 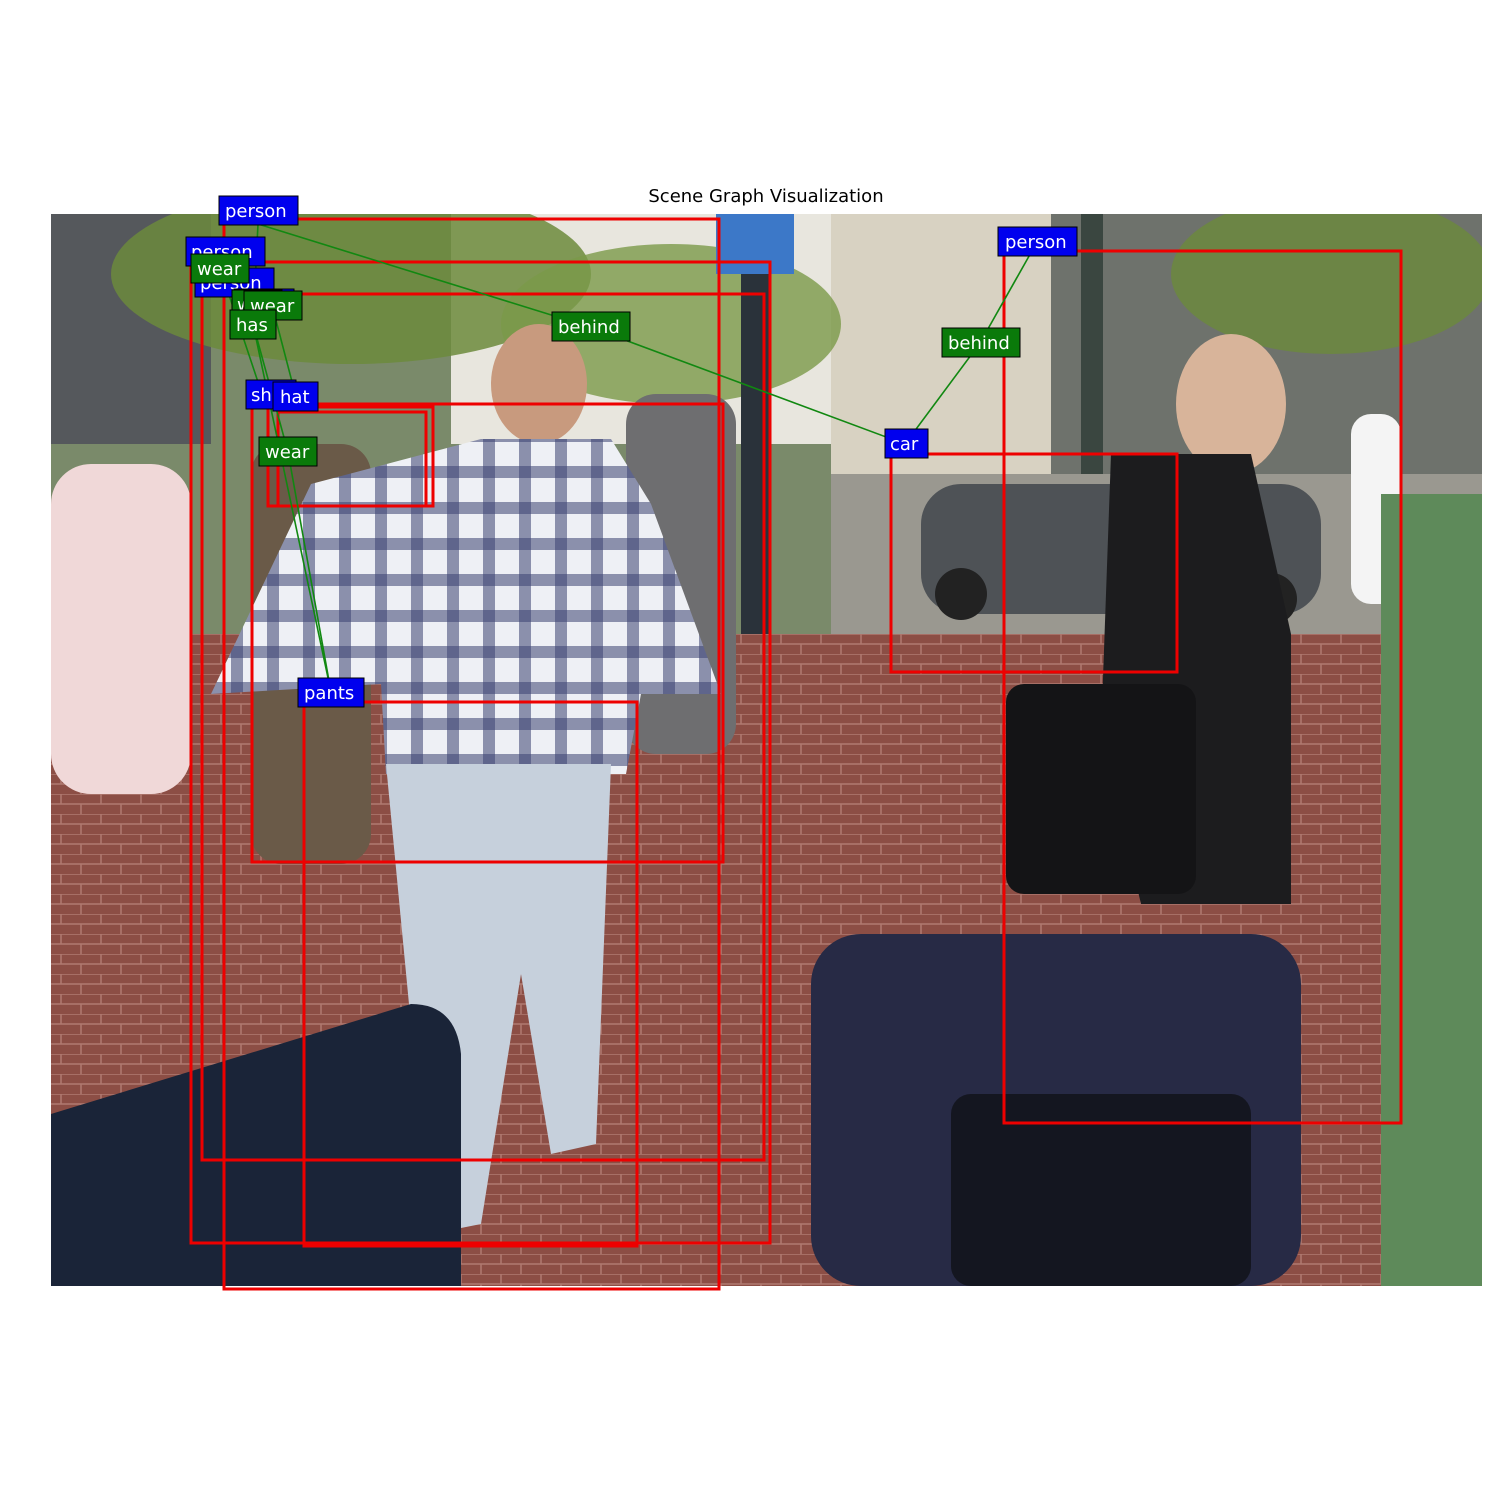 What do you see at coordinates (766, 196) in the screenshot?
I see `figure-title: Scene Graph Visualization` at bounding box center [766, 196].